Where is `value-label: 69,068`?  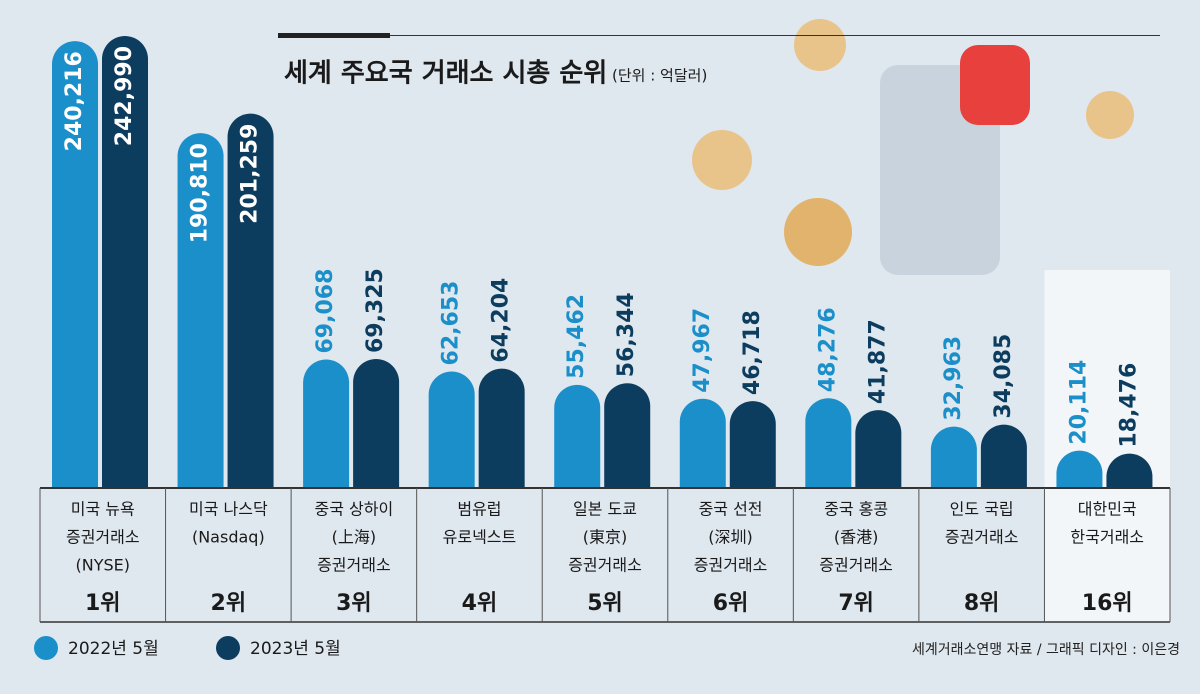 value-label: 69,068 is located at coordinates (325, 311).